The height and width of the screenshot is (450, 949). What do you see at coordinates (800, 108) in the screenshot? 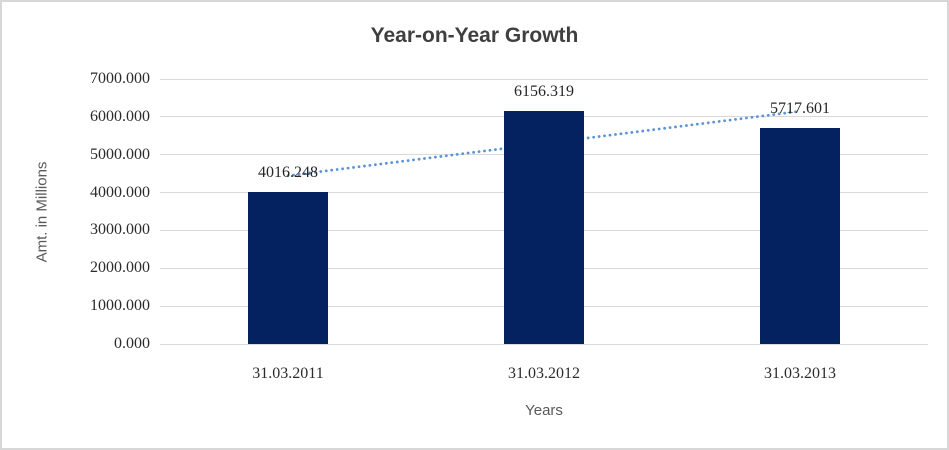
I see `bar-data-label: 5717.601` at bounding box center [800, 108].